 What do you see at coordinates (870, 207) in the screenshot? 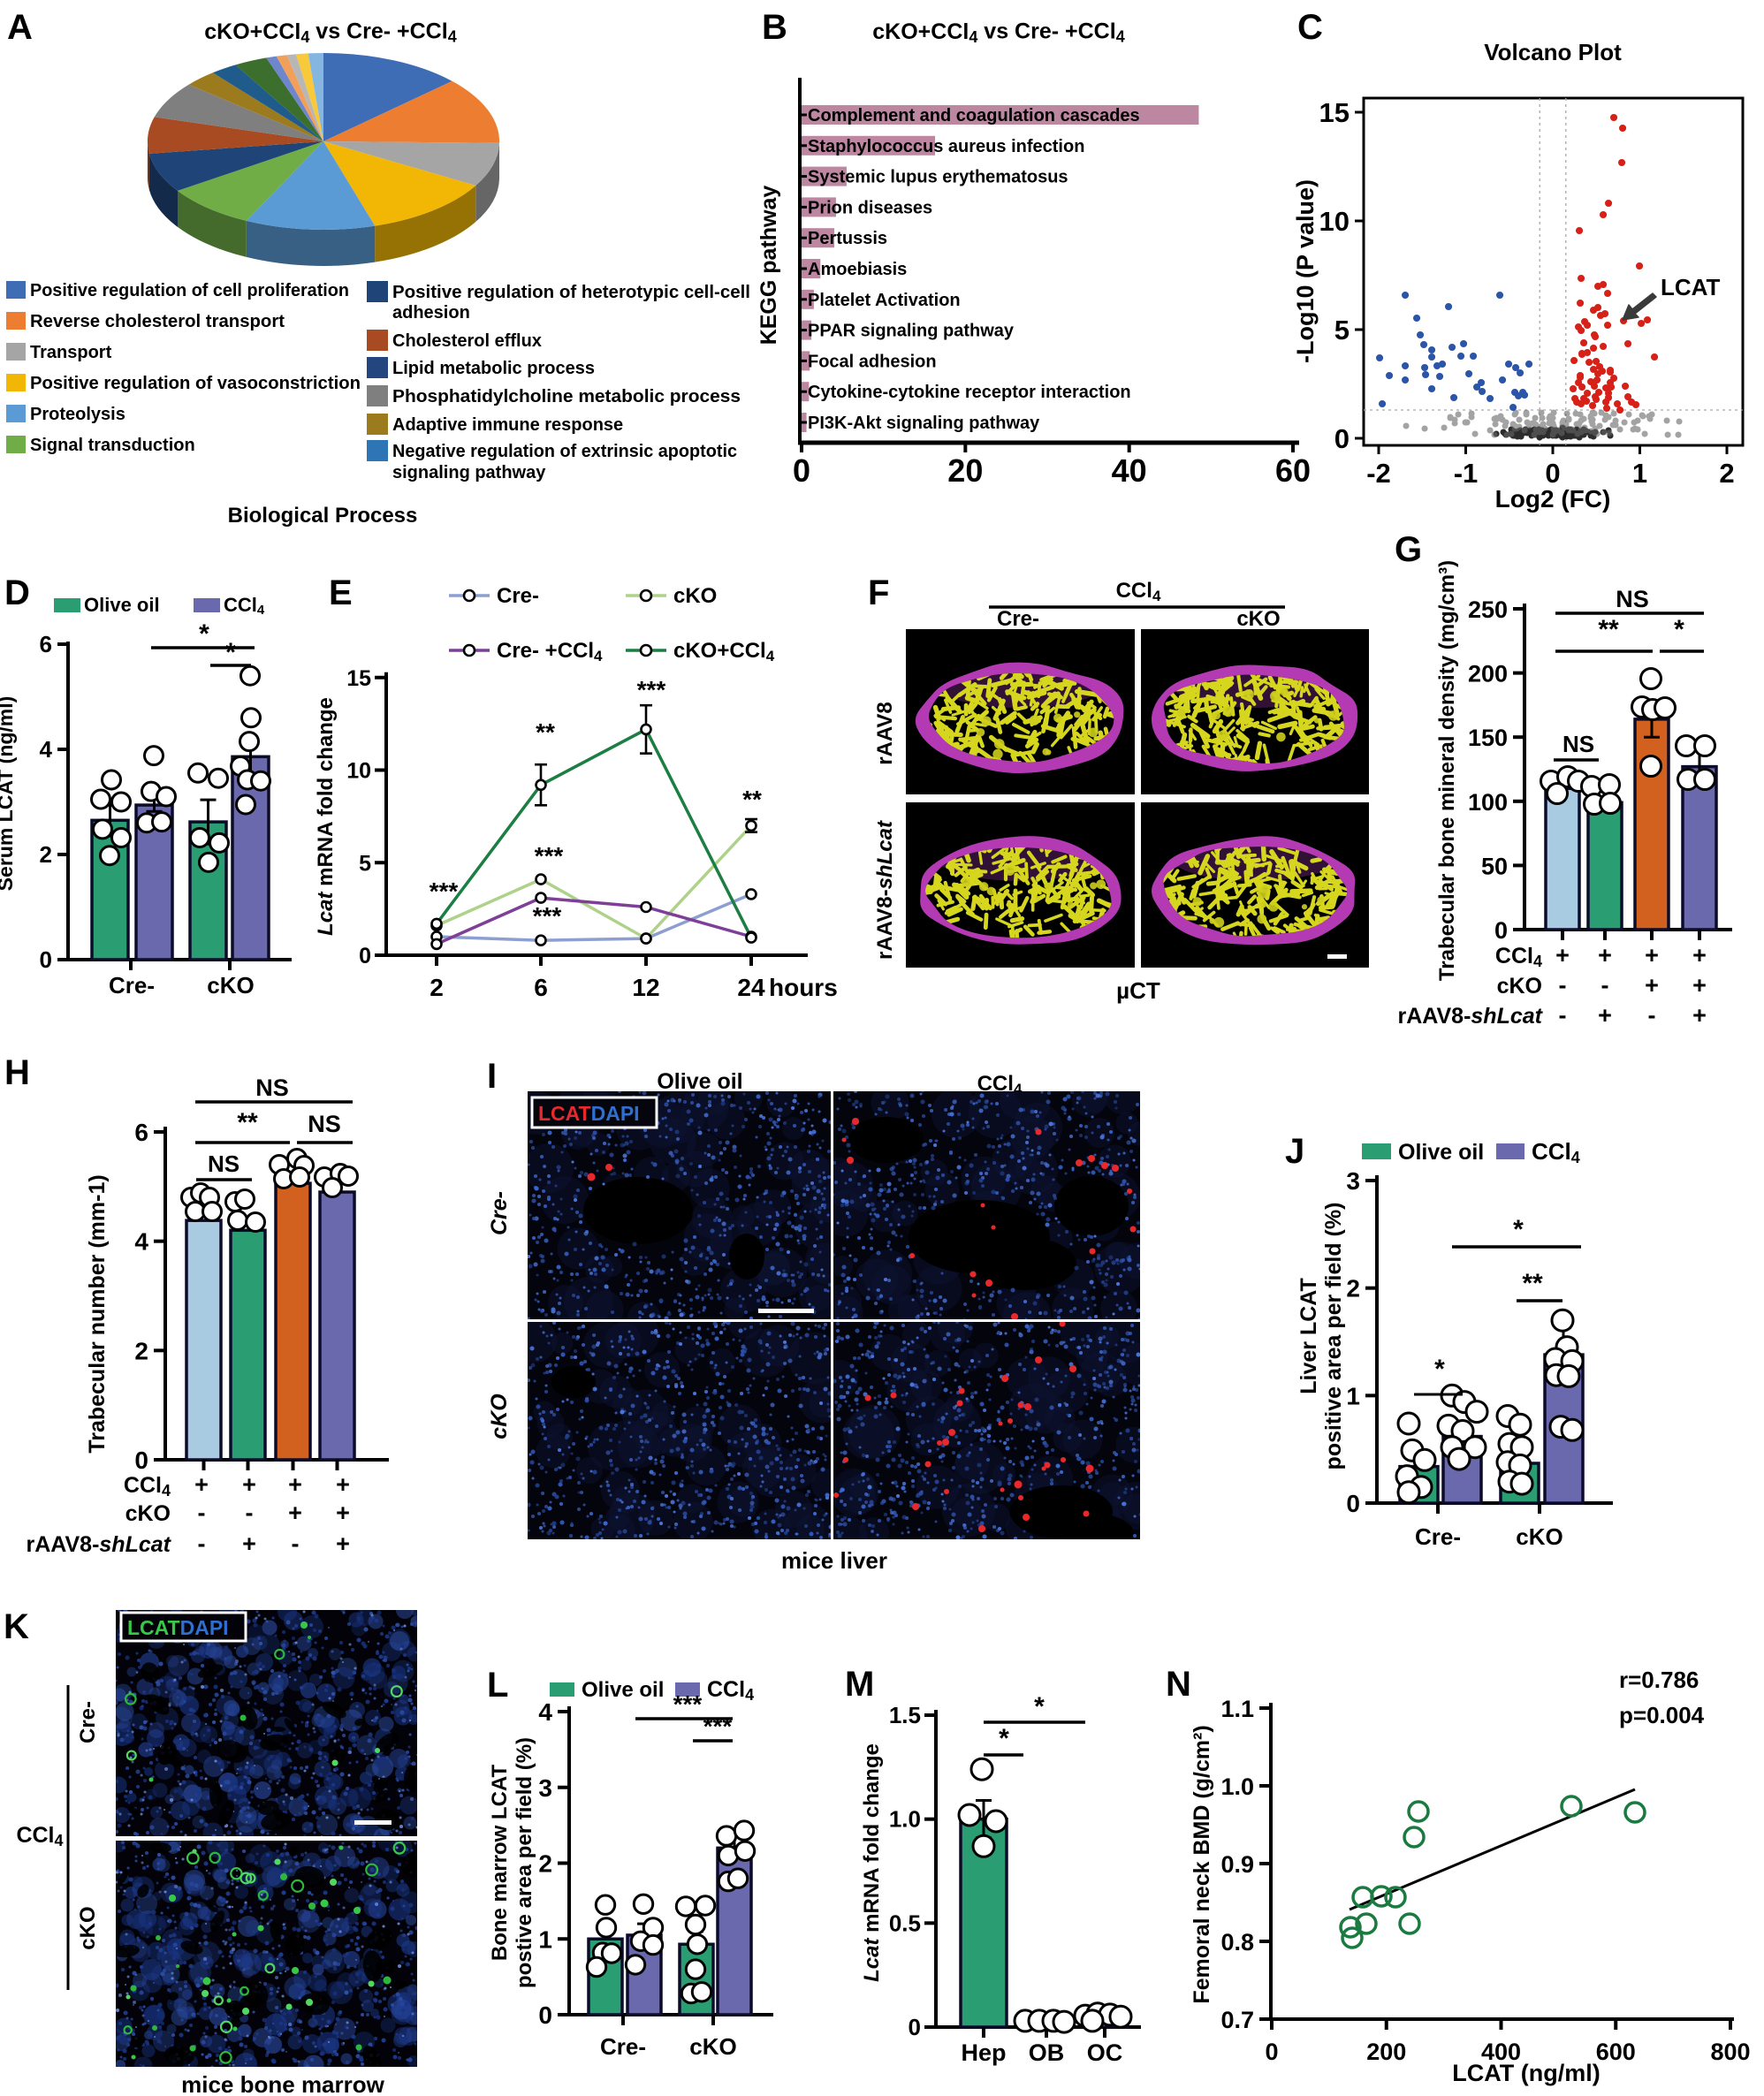
I see `svg-text: Prion diseases` at bounding box center [870, 207].